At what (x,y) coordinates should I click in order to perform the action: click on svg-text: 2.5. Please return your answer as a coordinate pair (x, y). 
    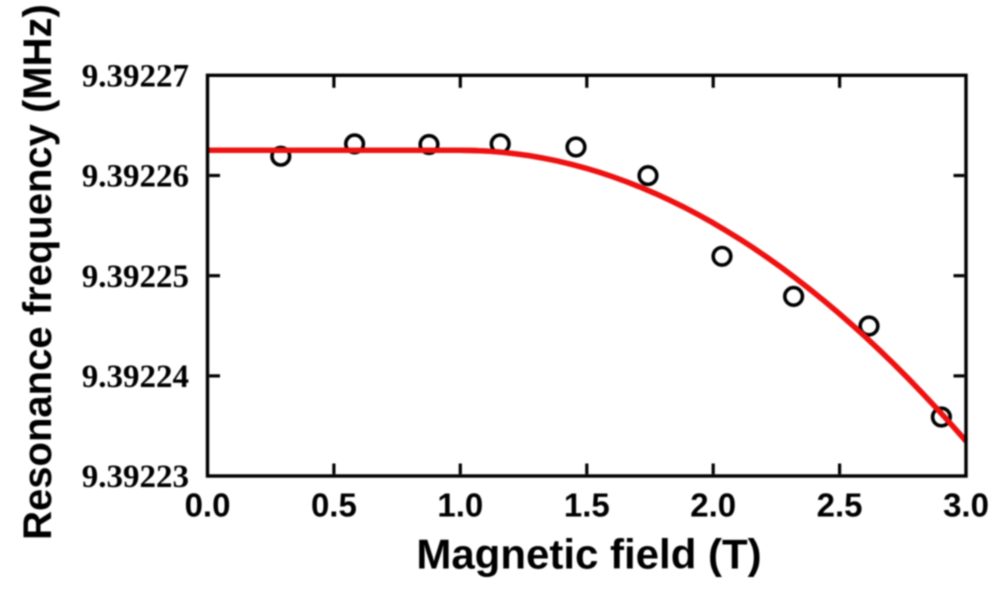
    Looking at the image, I should click on (840, 505).